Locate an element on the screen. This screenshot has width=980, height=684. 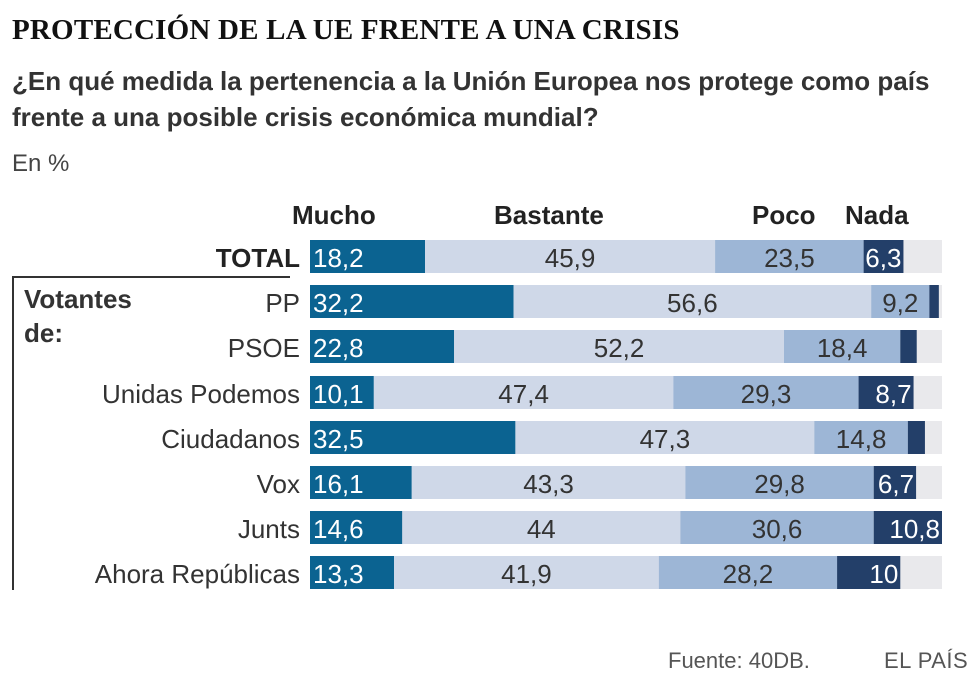
bar-poco-unidas-podemos is located at coordinates (766, 392).